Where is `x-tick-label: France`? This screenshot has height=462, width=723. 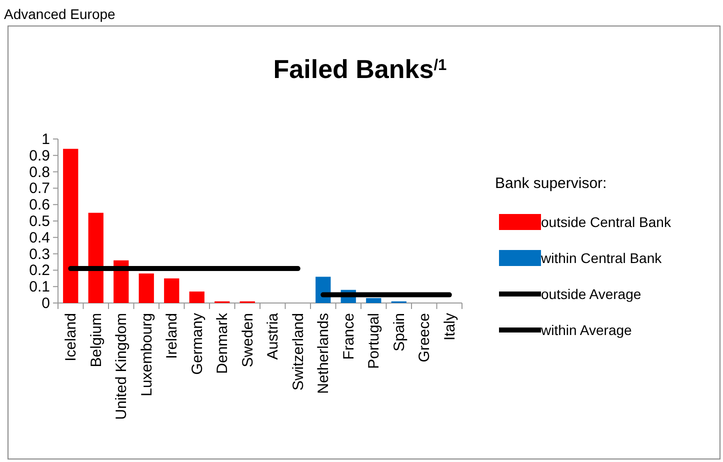 x-tick-label: France is located at coordinates (349, 336).